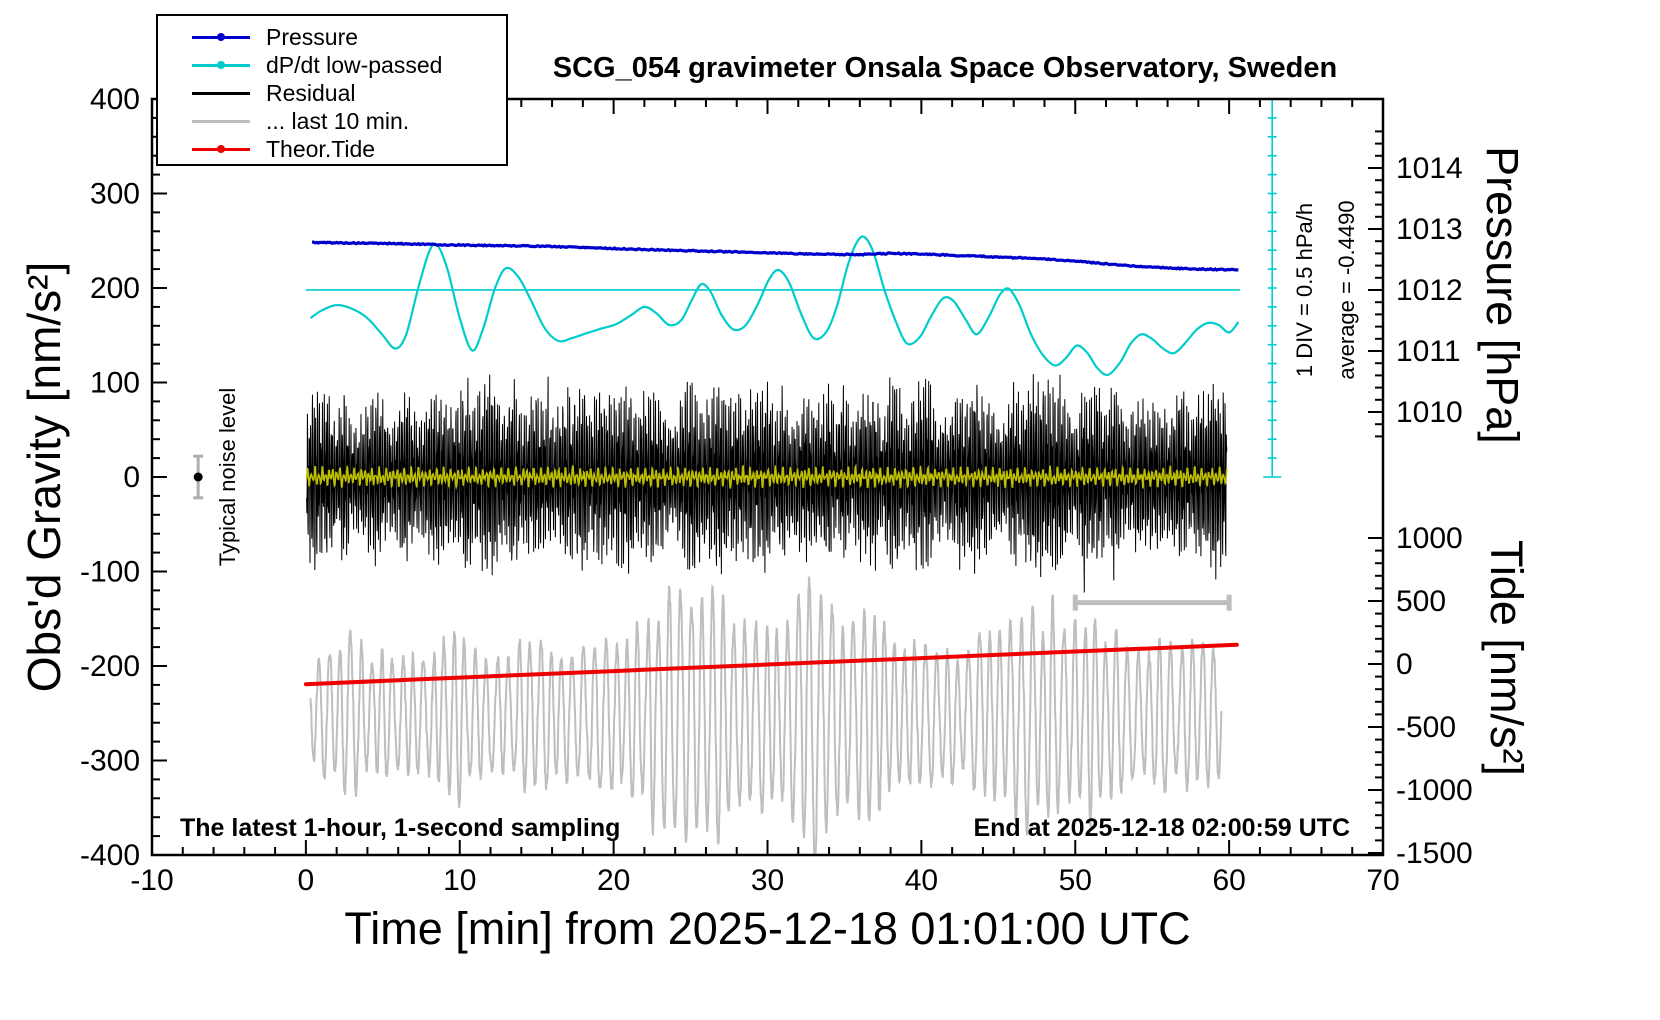 The width and height of the screenshot is (1660, 1020). I want to click on legend-item: dP/dt low-passed, so click(332, 65).